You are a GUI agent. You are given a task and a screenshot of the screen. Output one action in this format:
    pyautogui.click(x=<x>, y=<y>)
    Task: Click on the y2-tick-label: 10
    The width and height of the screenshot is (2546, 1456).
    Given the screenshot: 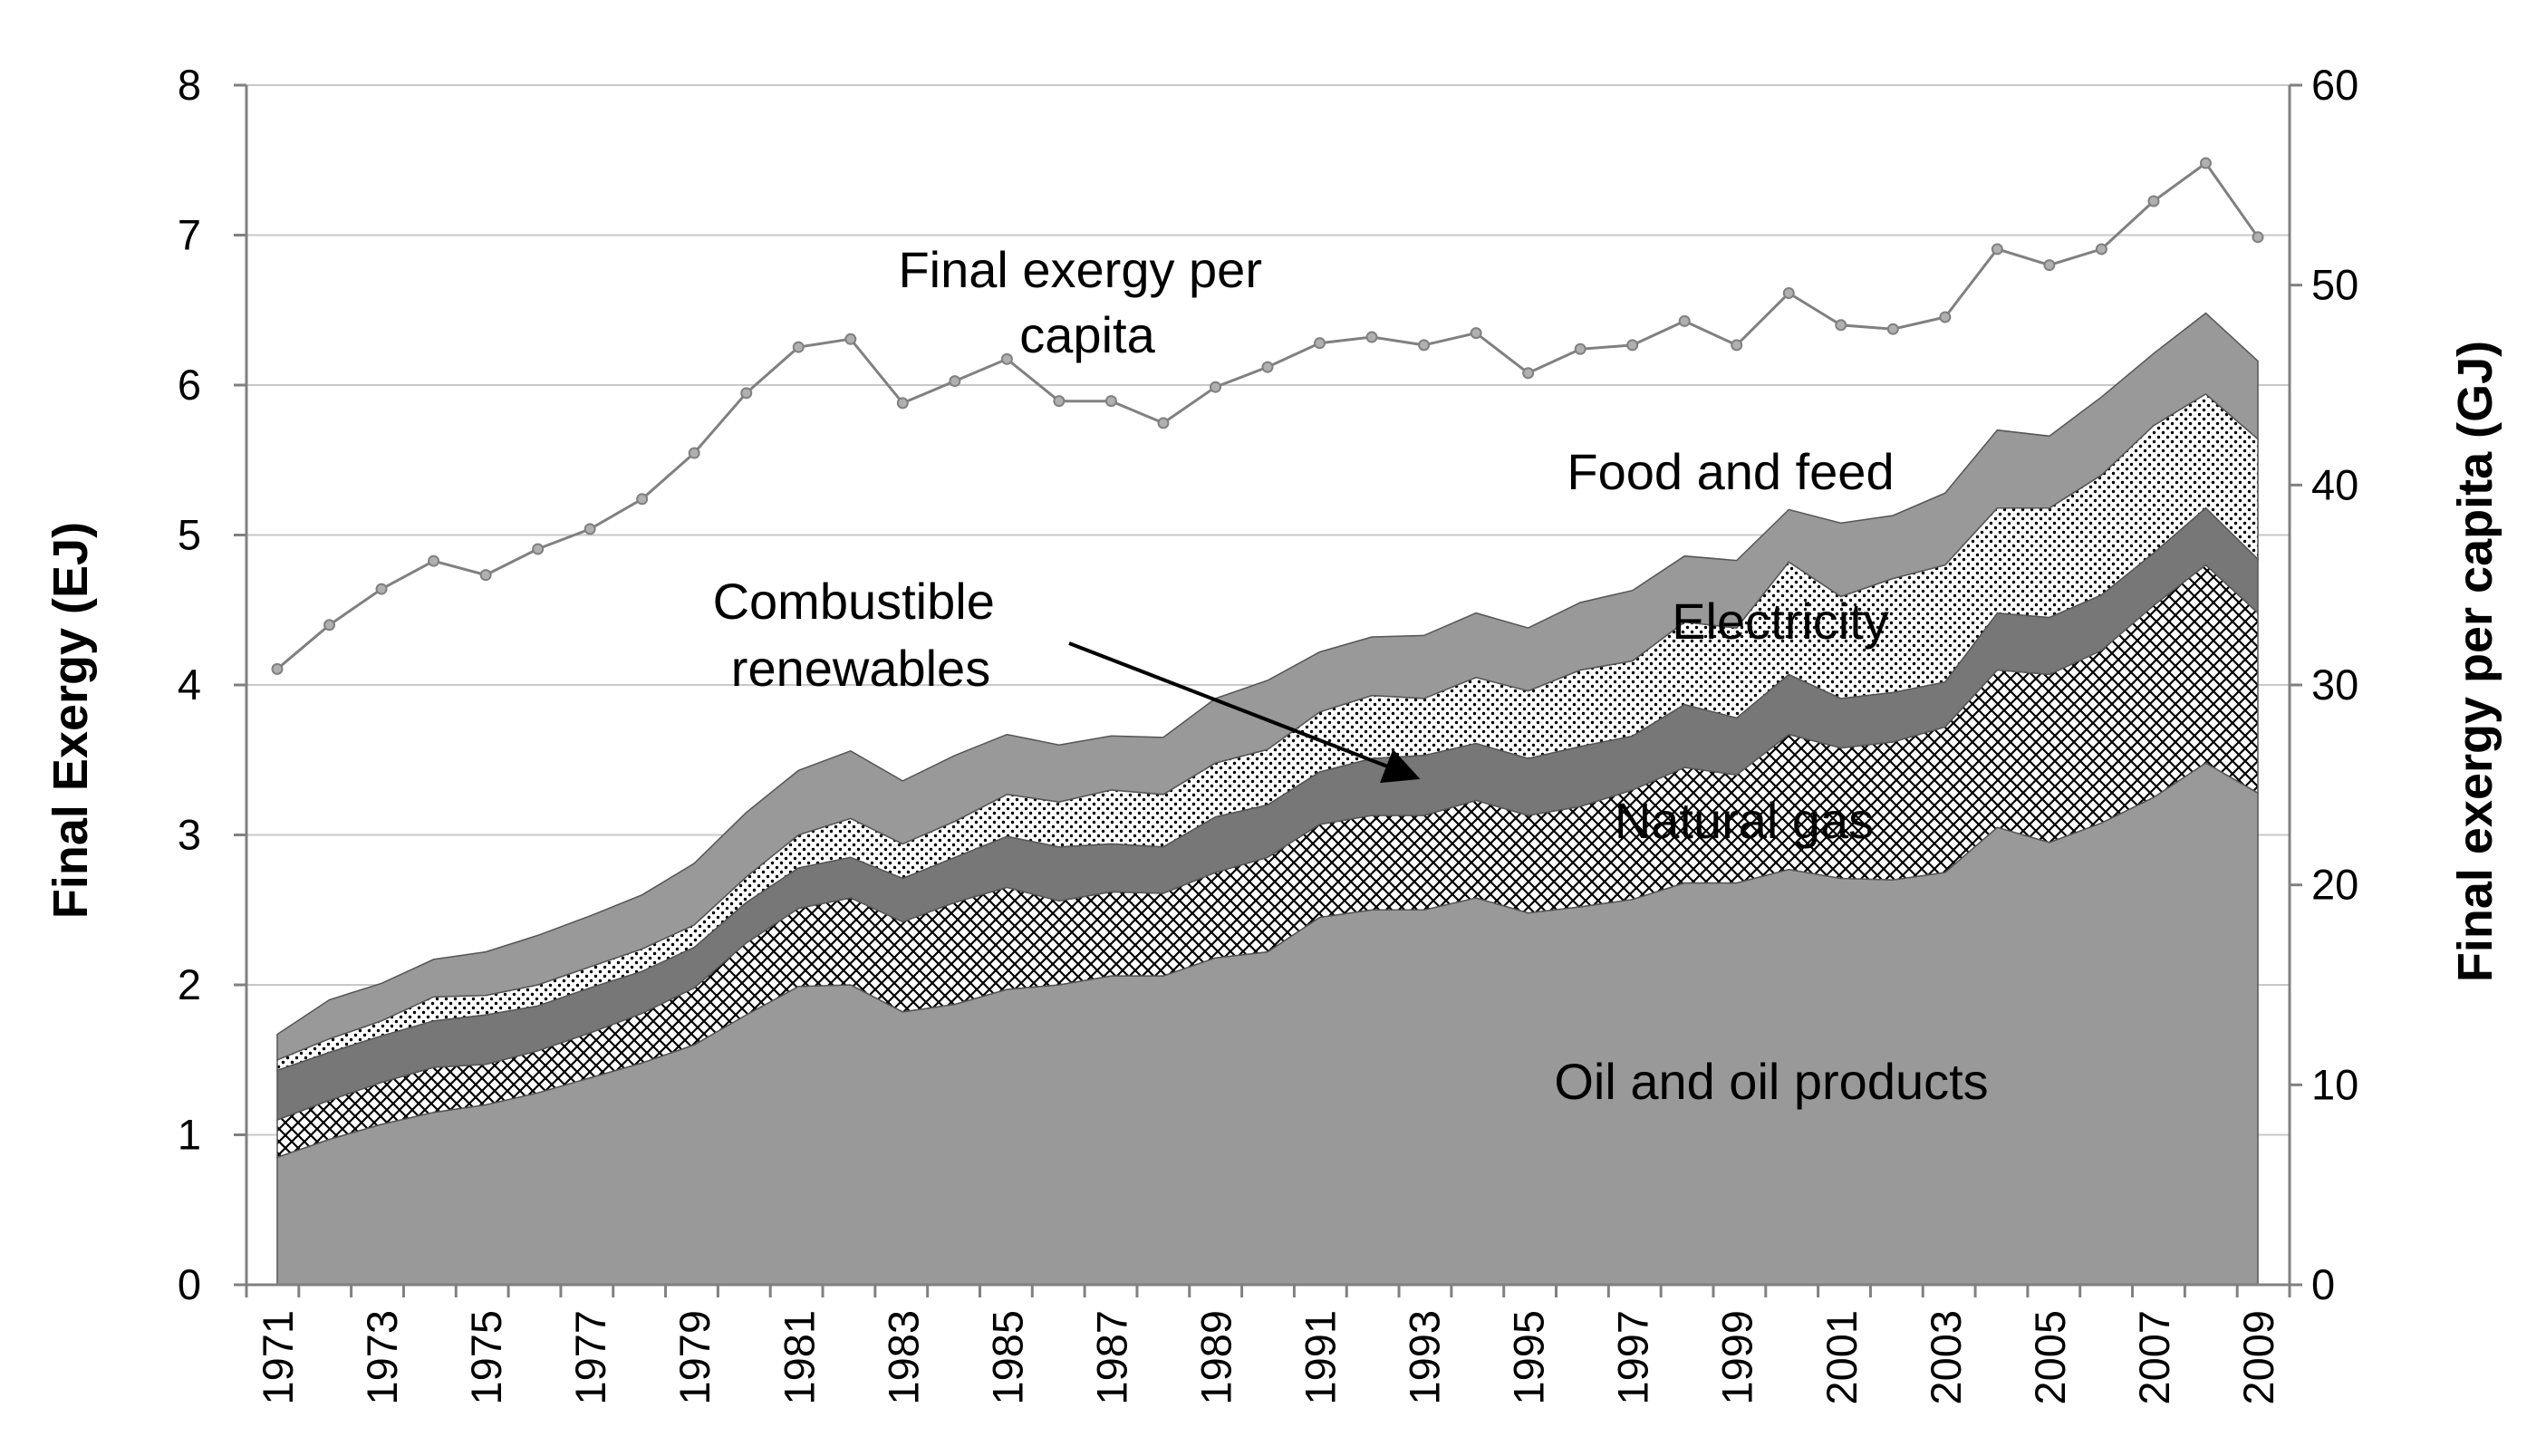 What is the action you would take?
    pyautogui.click(x=2334, y=1084)
    